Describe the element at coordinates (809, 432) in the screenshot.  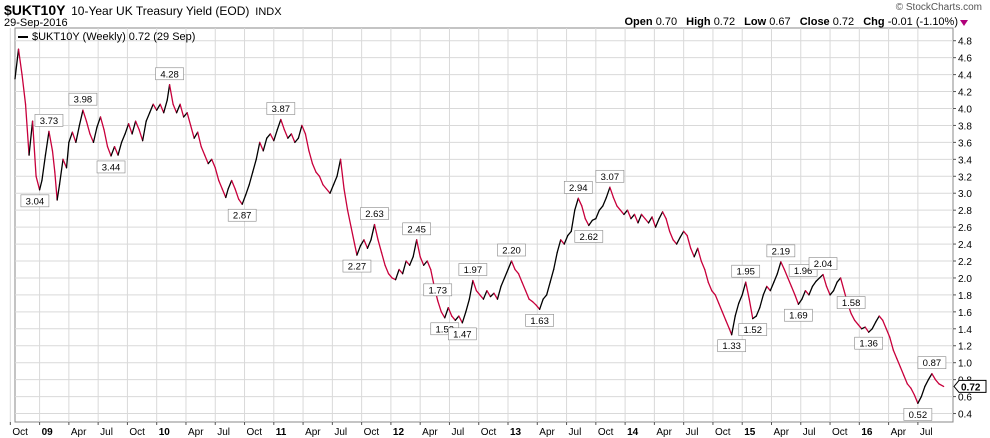
I see `x-tick-label: Jul` at that location.